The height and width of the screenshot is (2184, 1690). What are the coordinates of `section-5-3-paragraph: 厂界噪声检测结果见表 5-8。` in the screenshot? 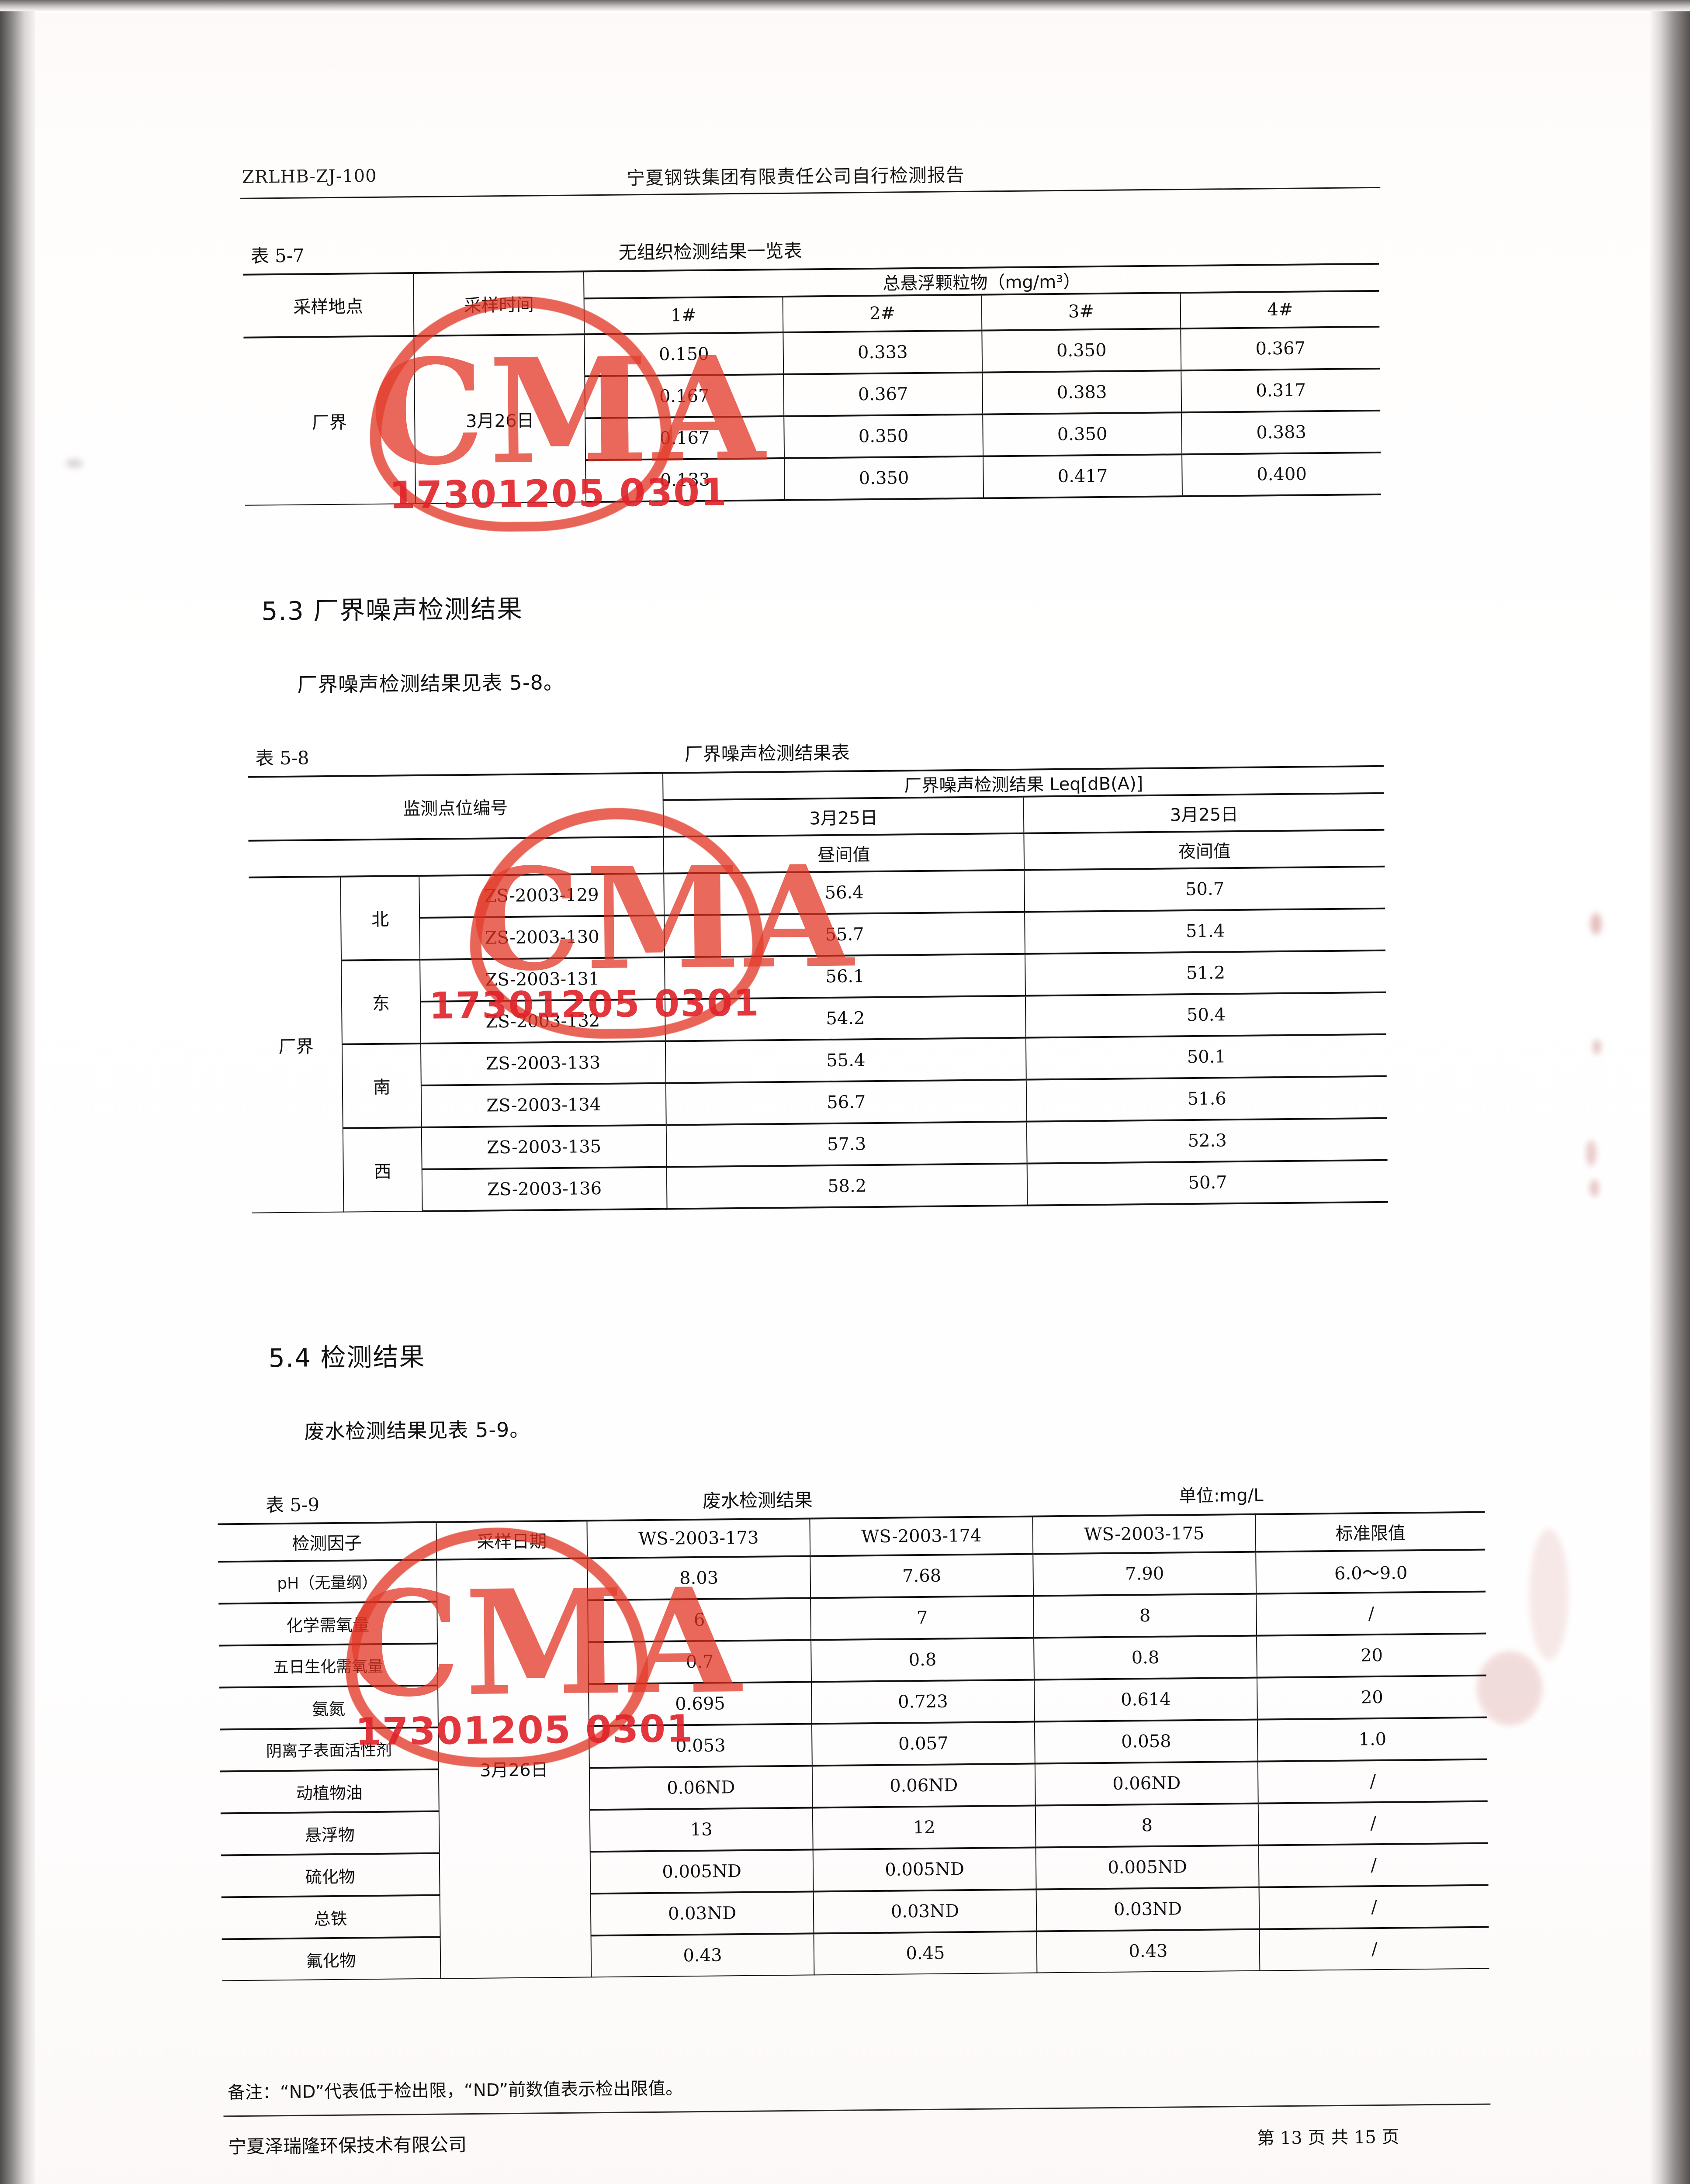 It's located at (430, 683).